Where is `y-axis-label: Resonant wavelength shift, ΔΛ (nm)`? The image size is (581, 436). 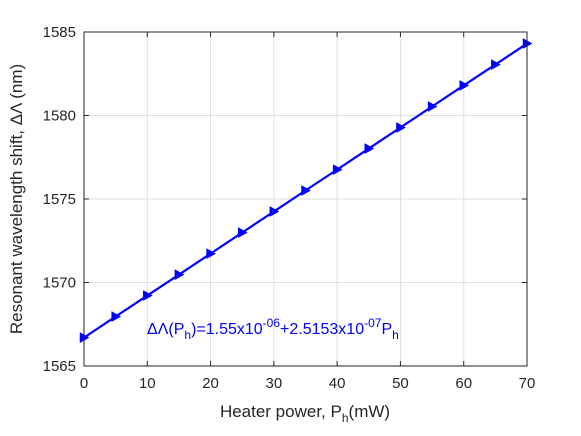 y-axis-label: Resonant wavelength shift, ΔΛ (nm) is located at coordinates (16, 199).